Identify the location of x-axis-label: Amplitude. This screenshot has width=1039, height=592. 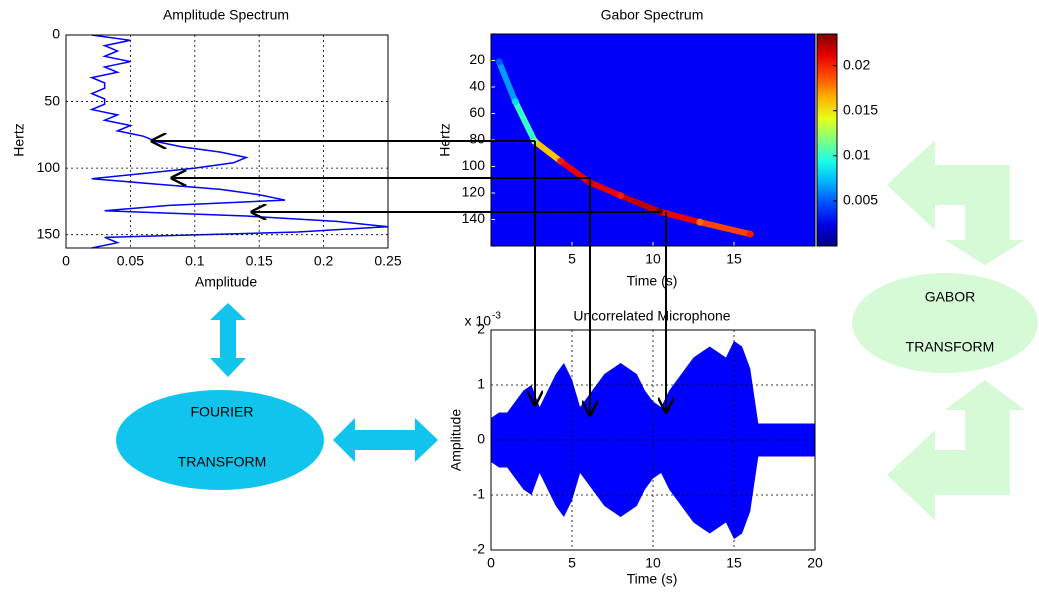
(226, 282).